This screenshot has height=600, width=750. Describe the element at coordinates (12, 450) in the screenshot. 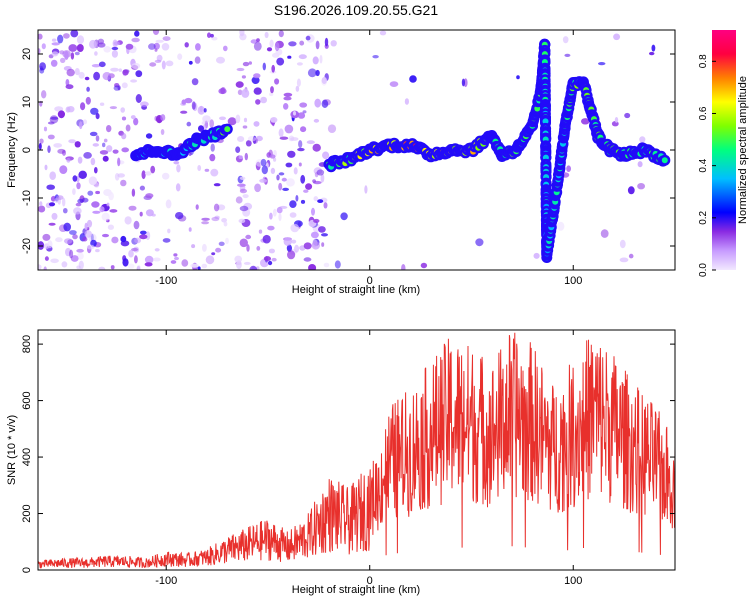

I see `snr-y-axis-label: SNR (10 * v/v)` at that location.